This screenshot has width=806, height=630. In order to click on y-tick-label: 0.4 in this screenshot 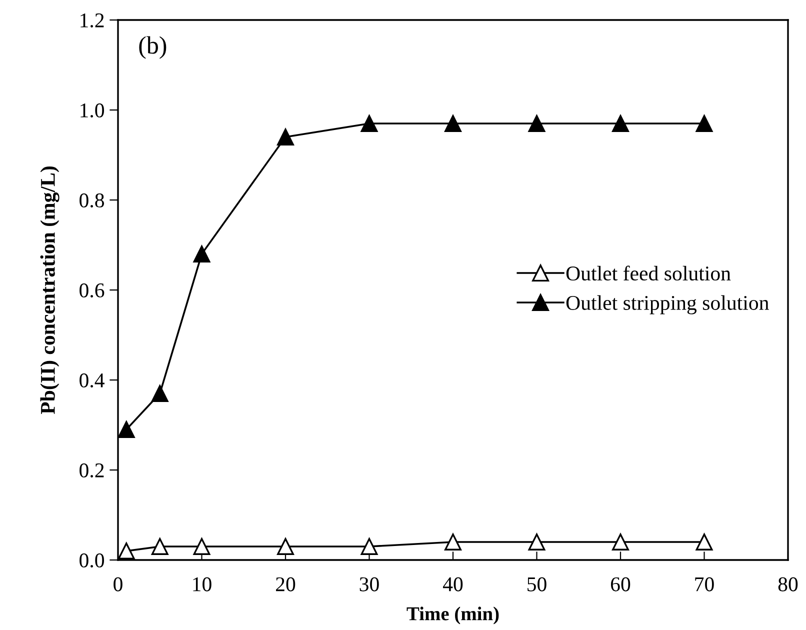, I will do `click(92, 380)`.